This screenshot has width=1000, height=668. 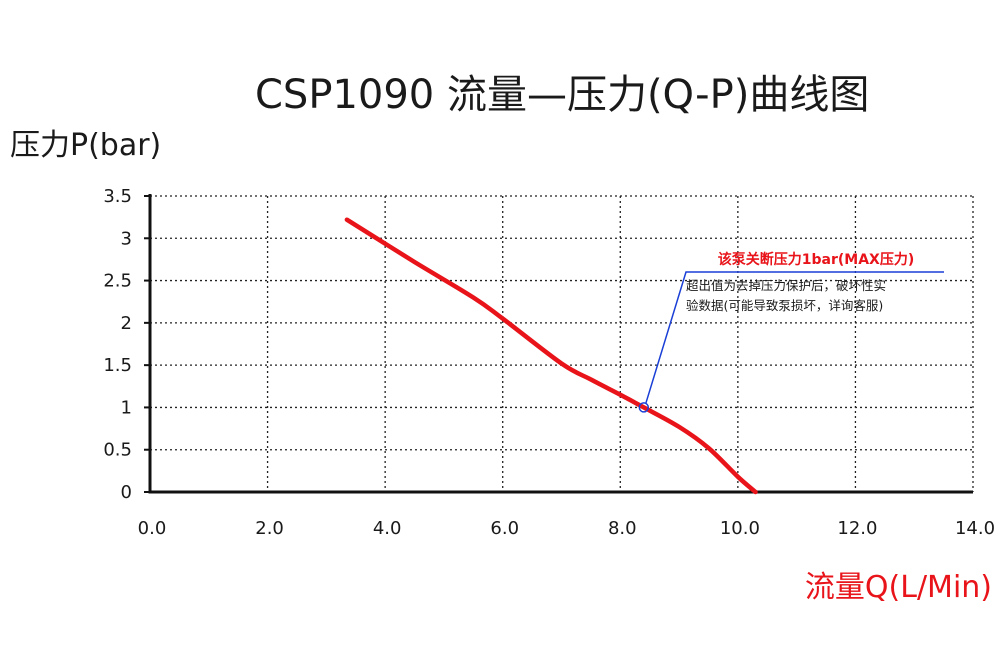 What do you see at coordinates (117, 196) in the screenshot?
I see `y-tick-label: 3.5` at bounding box center [117, 196].